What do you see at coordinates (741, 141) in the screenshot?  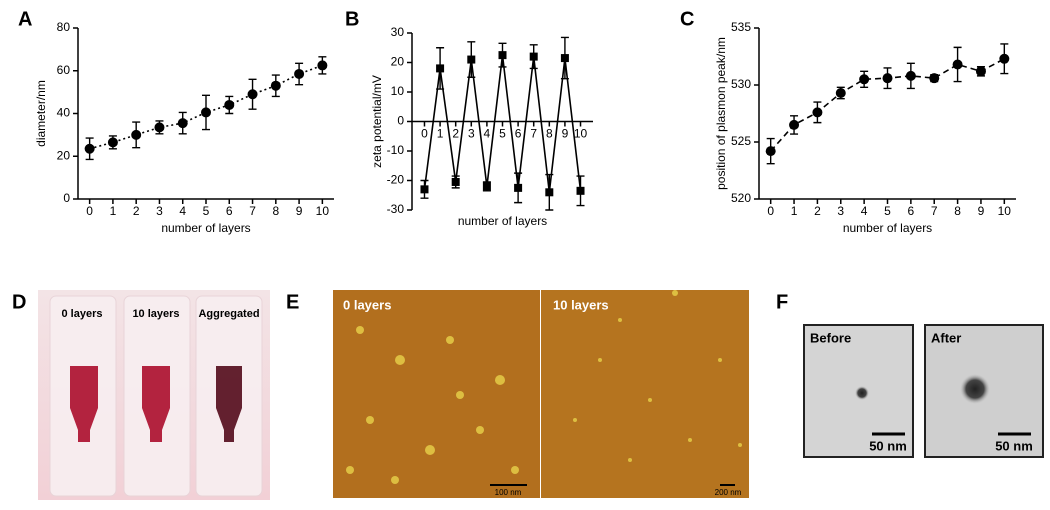 I see `y-tick-label: 525` at bounding box center [741, 141].